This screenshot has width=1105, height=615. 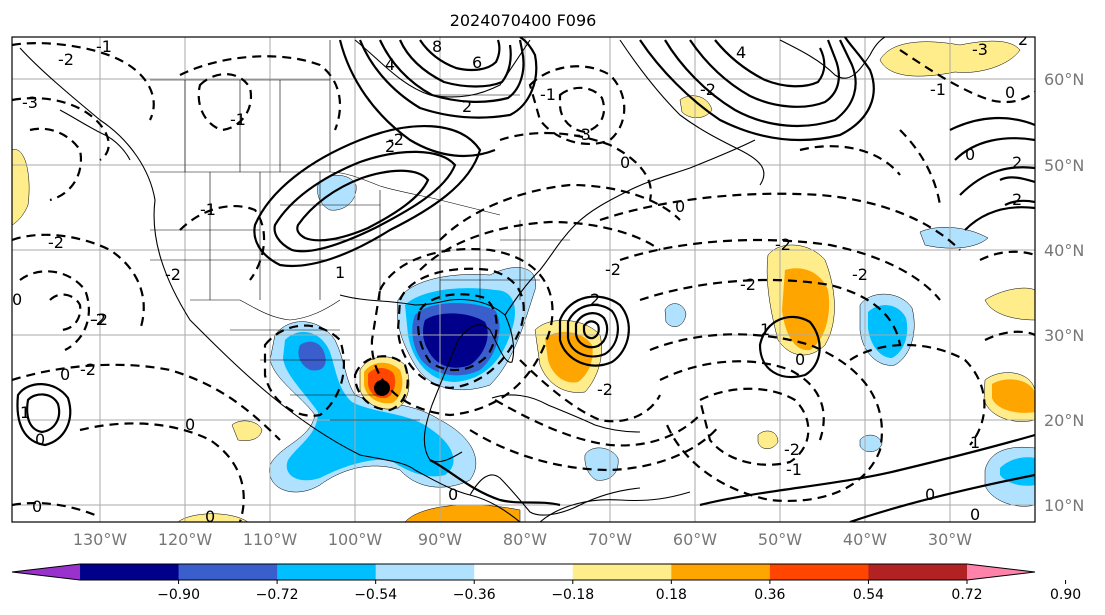 I want to click on longitude-label: 120°W, so click(x=185, y=539).